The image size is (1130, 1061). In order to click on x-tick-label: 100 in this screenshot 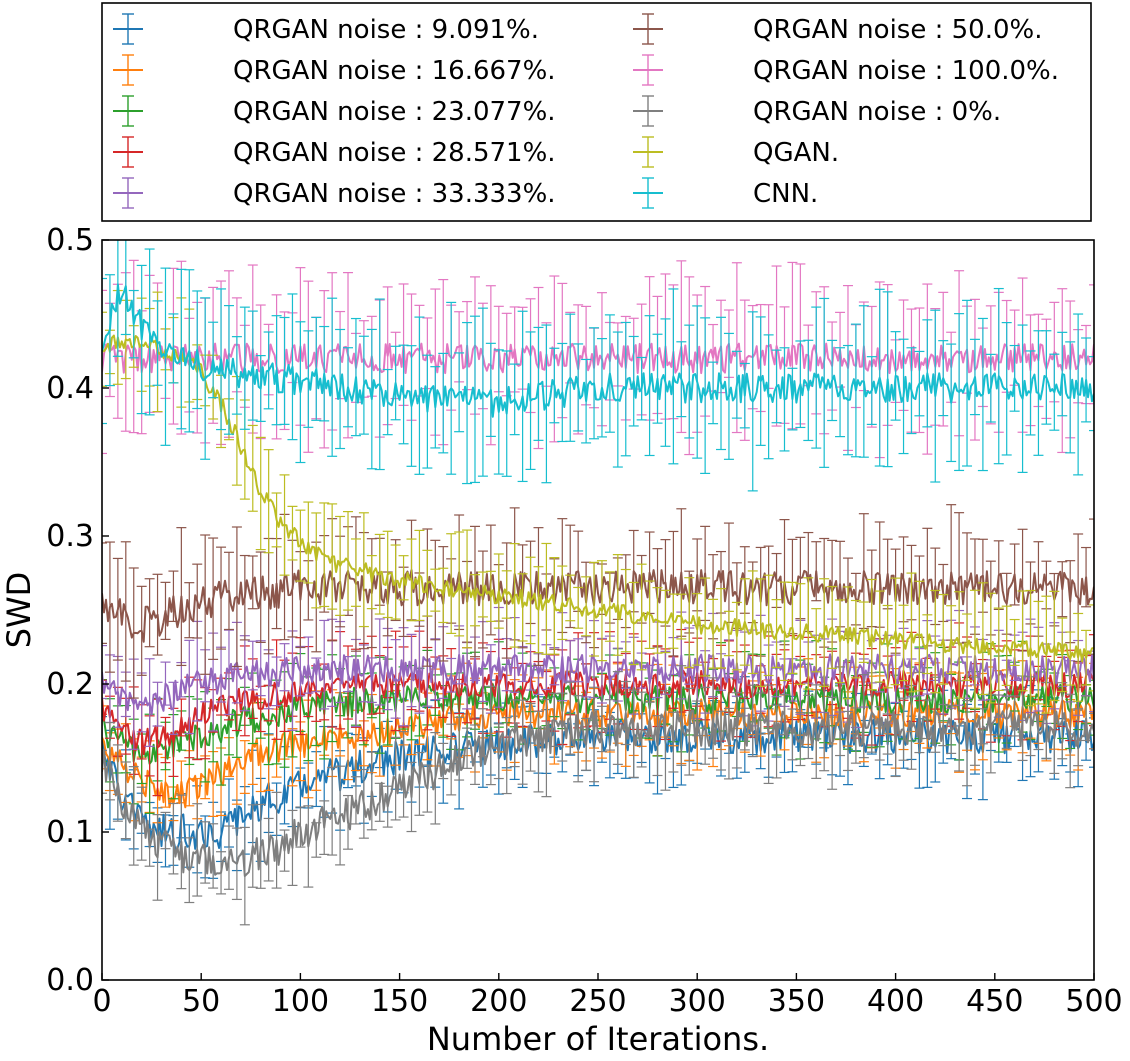, I will do `click(300, 1001)`.